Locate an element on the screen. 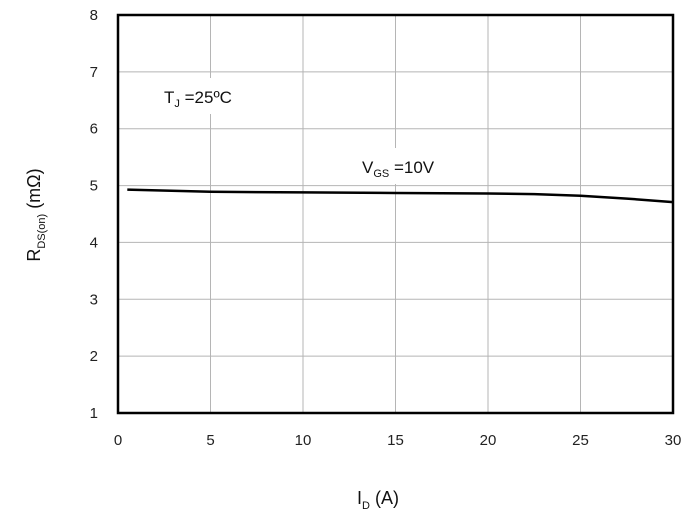  y-tick-label-2: 3 is located at coordinates (94, 299).